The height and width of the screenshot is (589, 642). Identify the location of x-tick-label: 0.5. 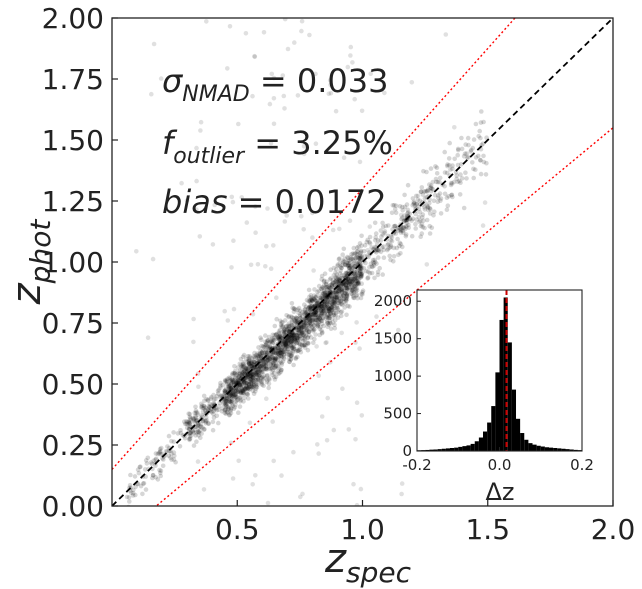
(237, 529).